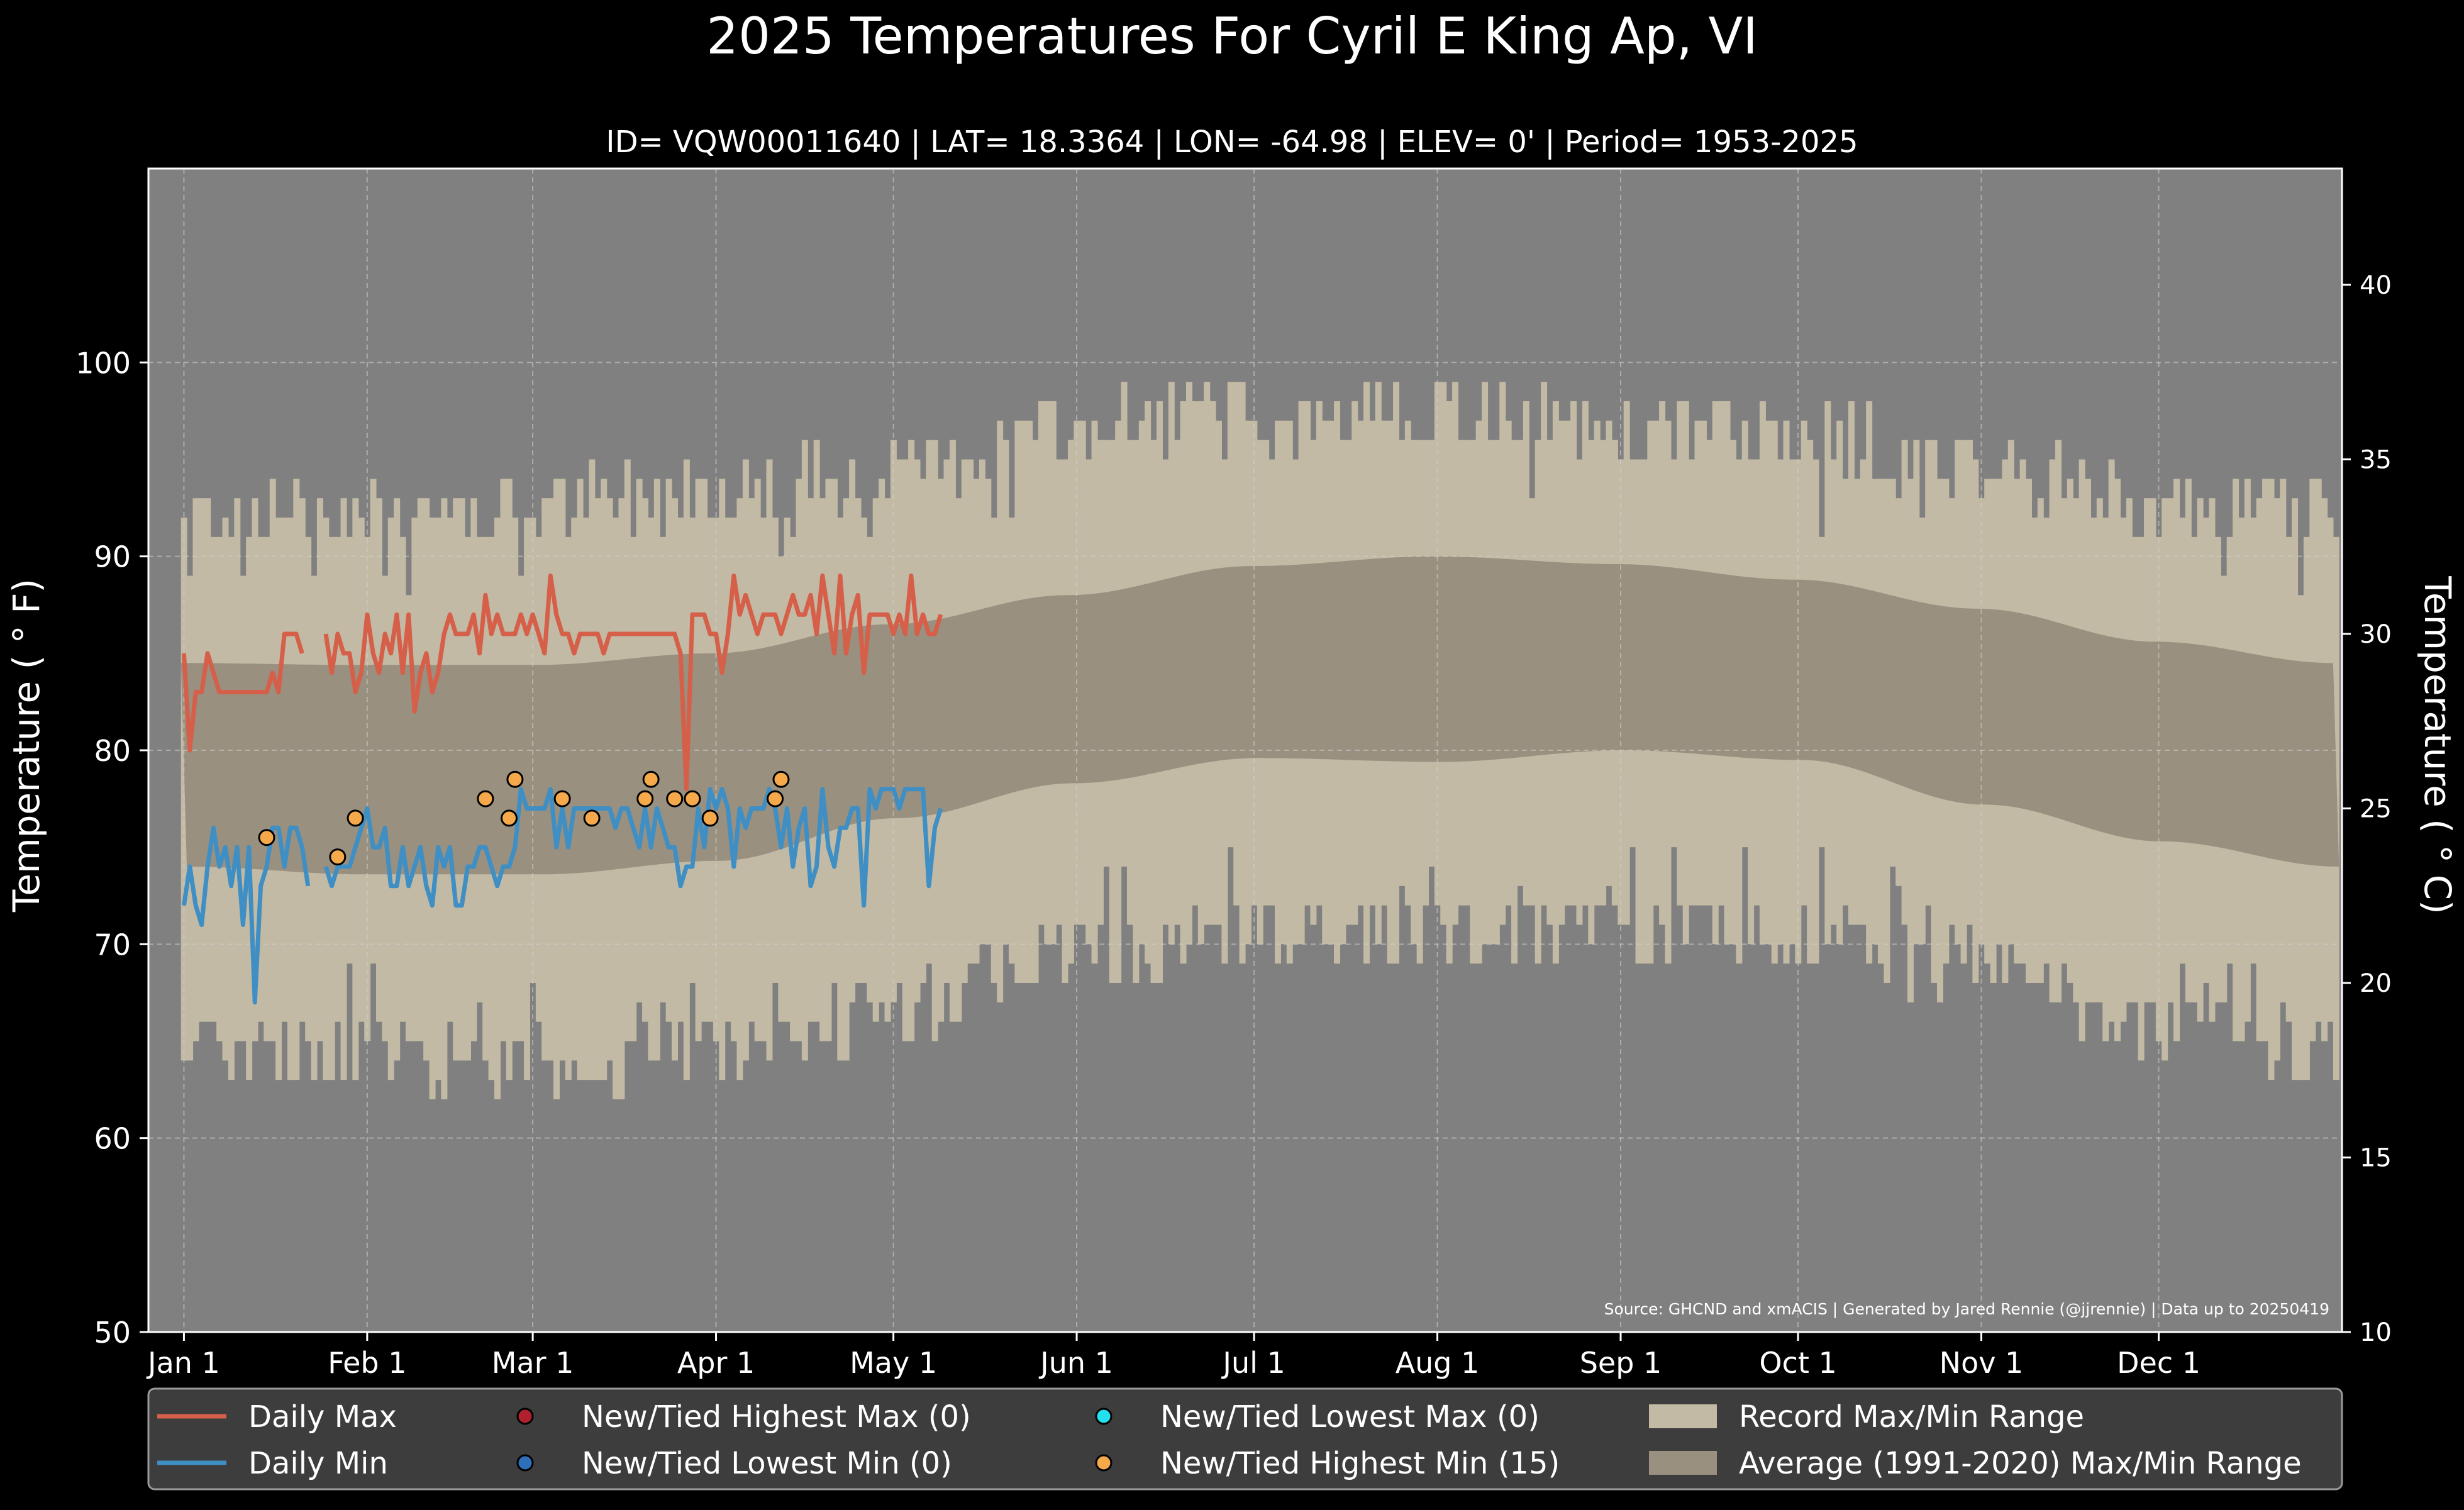 This screenshot has height=1510, width=2464. What do you see at coordinates (2376, 1332) in the screenshot?
I see `y-tick-label-right: 10` at bounding box center [2376, 1332].